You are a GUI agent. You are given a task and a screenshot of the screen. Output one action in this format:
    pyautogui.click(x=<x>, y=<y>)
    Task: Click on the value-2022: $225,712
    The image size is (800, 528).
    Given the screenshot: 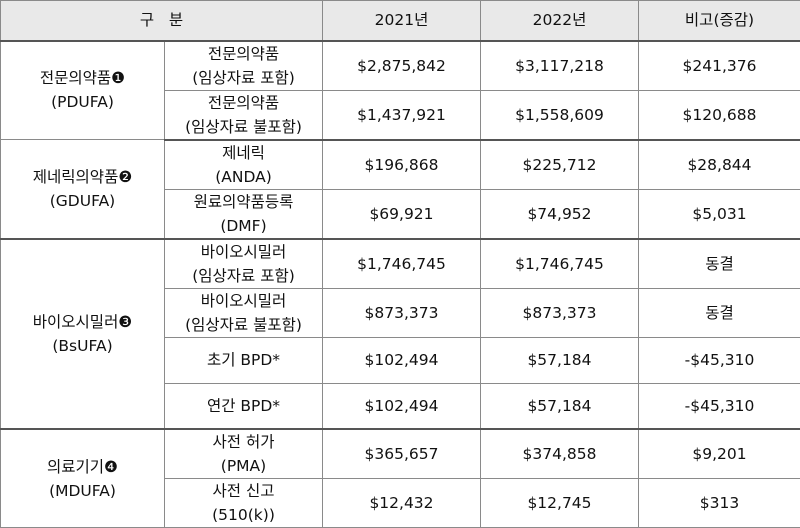 What is the action you would take?
    pyautogui.click(x=560, y=165)
    